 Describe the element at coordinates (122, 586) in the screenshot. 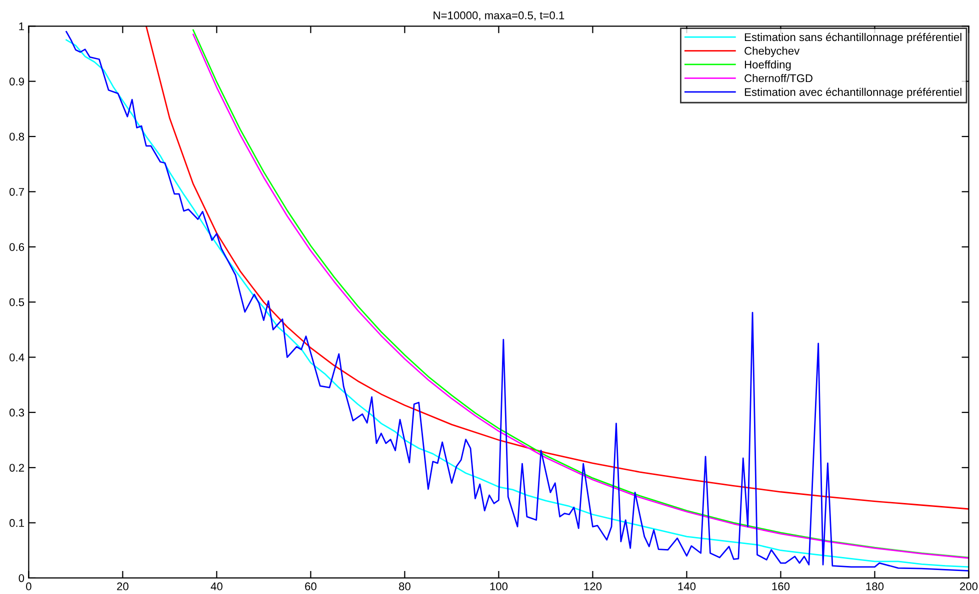

I see `x-tick-label: 20` at that location.